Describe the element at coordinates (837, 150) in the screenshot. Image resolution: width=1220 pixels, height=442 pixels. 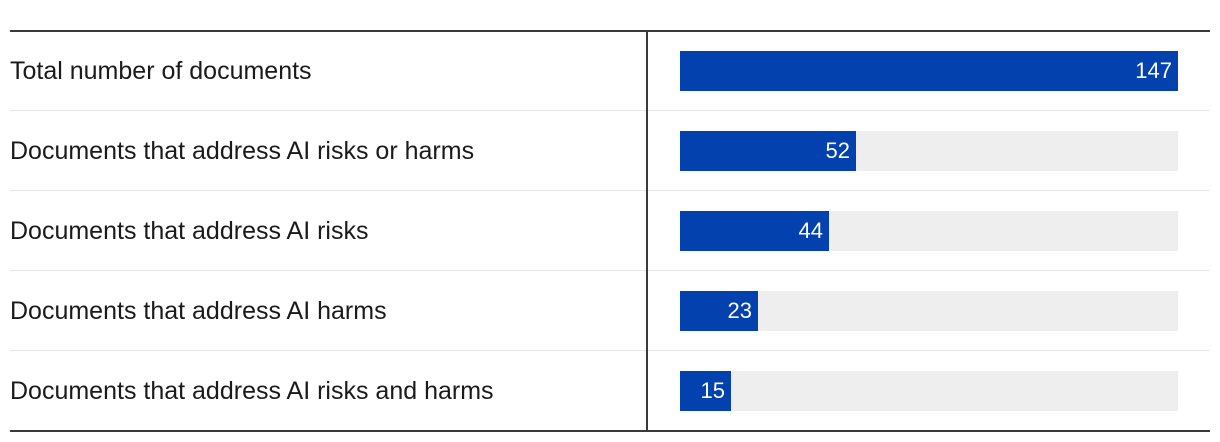
I see `bar-value-label: 52` at that location.